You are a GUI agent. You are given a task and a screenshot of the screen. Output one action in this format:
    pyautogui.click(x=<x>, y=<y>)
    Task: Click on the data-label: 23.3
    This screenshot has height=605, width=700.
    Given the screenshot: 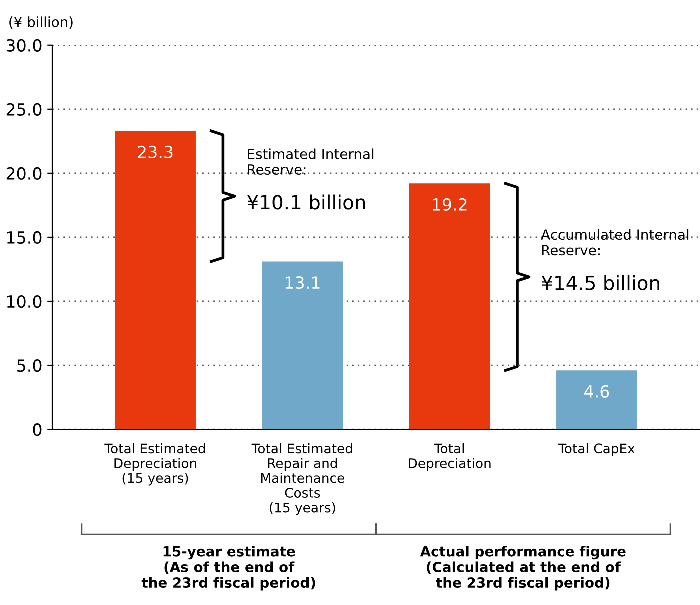 What is the action you would take?
    pyautogui.click(x=155, y=152)
    